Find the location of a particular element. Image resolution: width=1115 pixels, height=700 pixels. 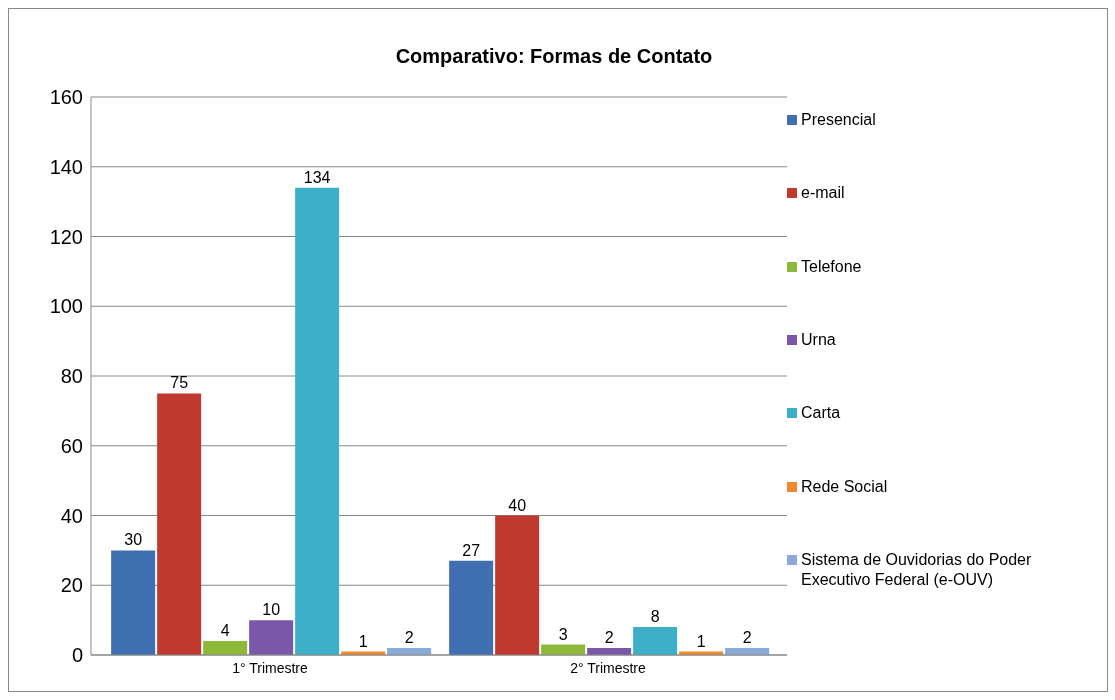

data-label: 27 is located at coordinates (471, 550).